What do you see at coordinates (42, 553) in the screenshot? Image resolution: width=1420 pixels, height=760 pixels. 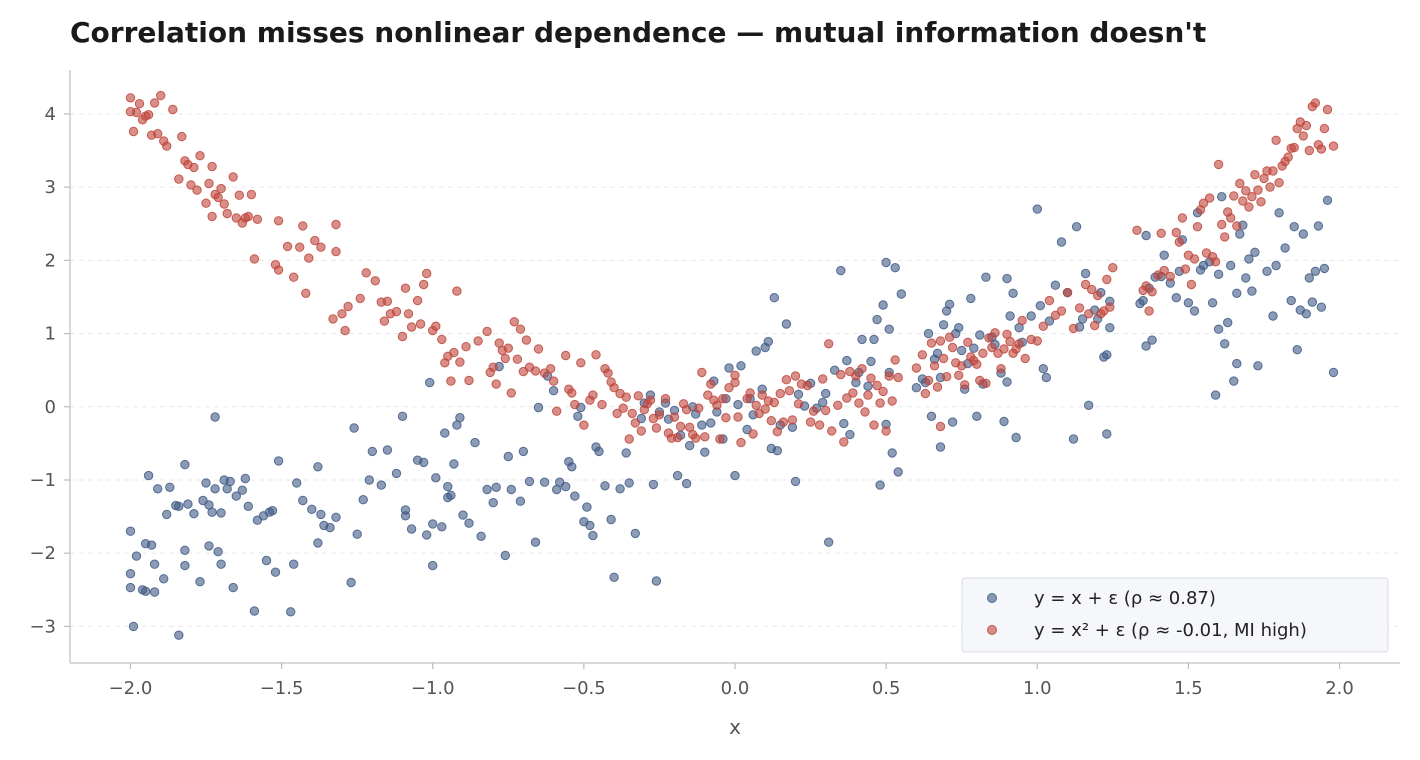 I see `y-tick-label: −2` at bounding box center [42, 553].